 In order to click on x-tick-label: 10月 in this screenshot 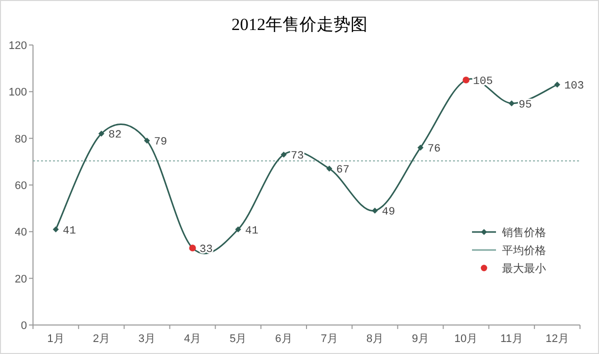, I will do `click(466, 339)`.